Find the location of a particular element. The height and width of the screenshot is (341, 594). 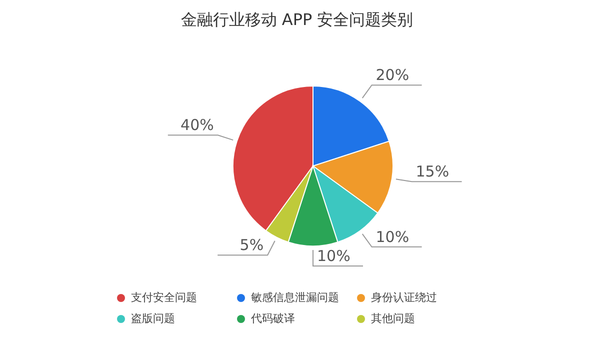

legend-label: 盗版问题 is located at coordinates (153, 318).